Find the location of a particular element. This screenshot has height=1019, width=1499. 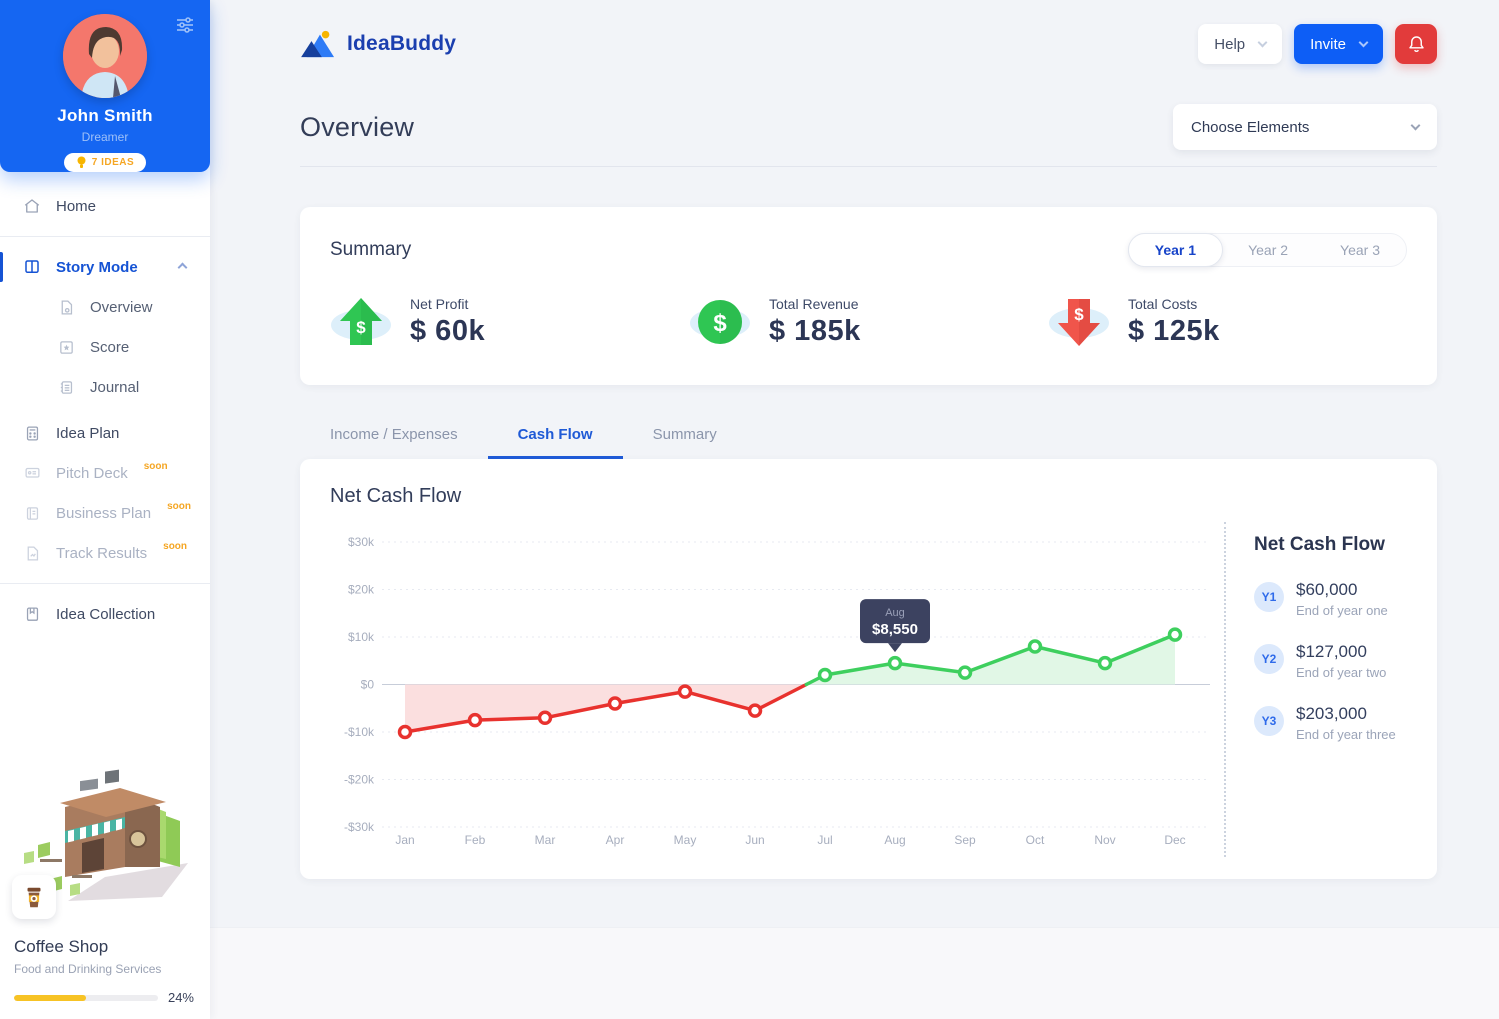

tab-year-2: Year 2 is located at coordinates (1268, 250).